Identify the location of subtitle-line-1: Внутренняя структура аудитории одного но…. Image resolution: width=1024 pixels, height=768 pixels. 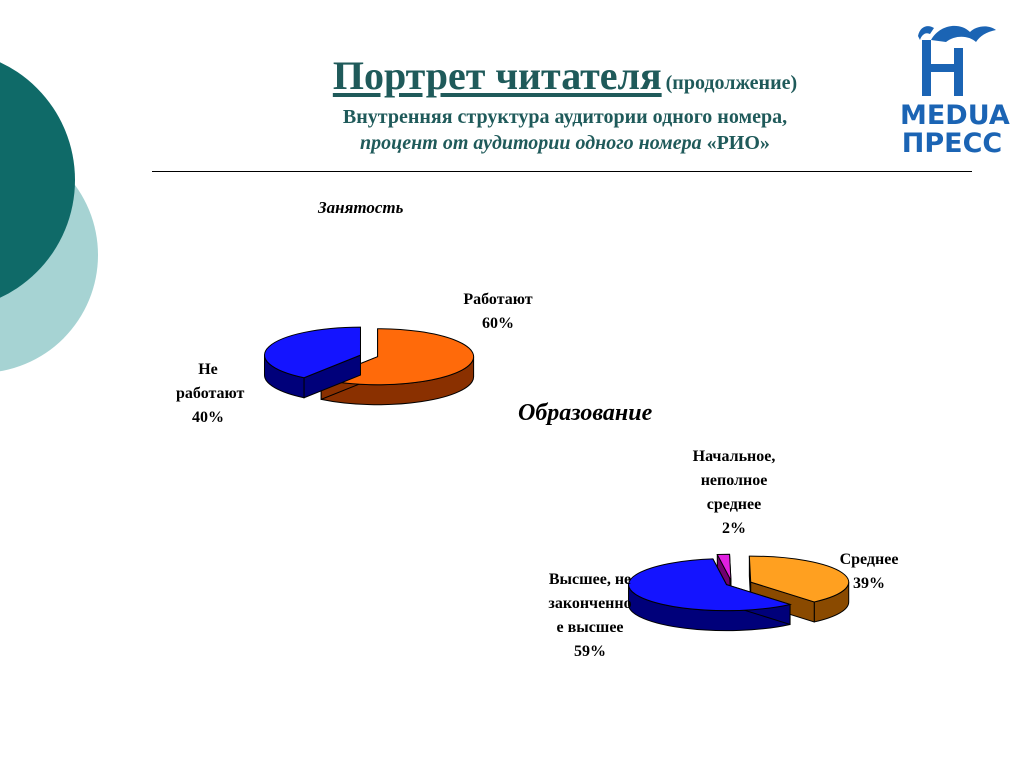
(565, 117).